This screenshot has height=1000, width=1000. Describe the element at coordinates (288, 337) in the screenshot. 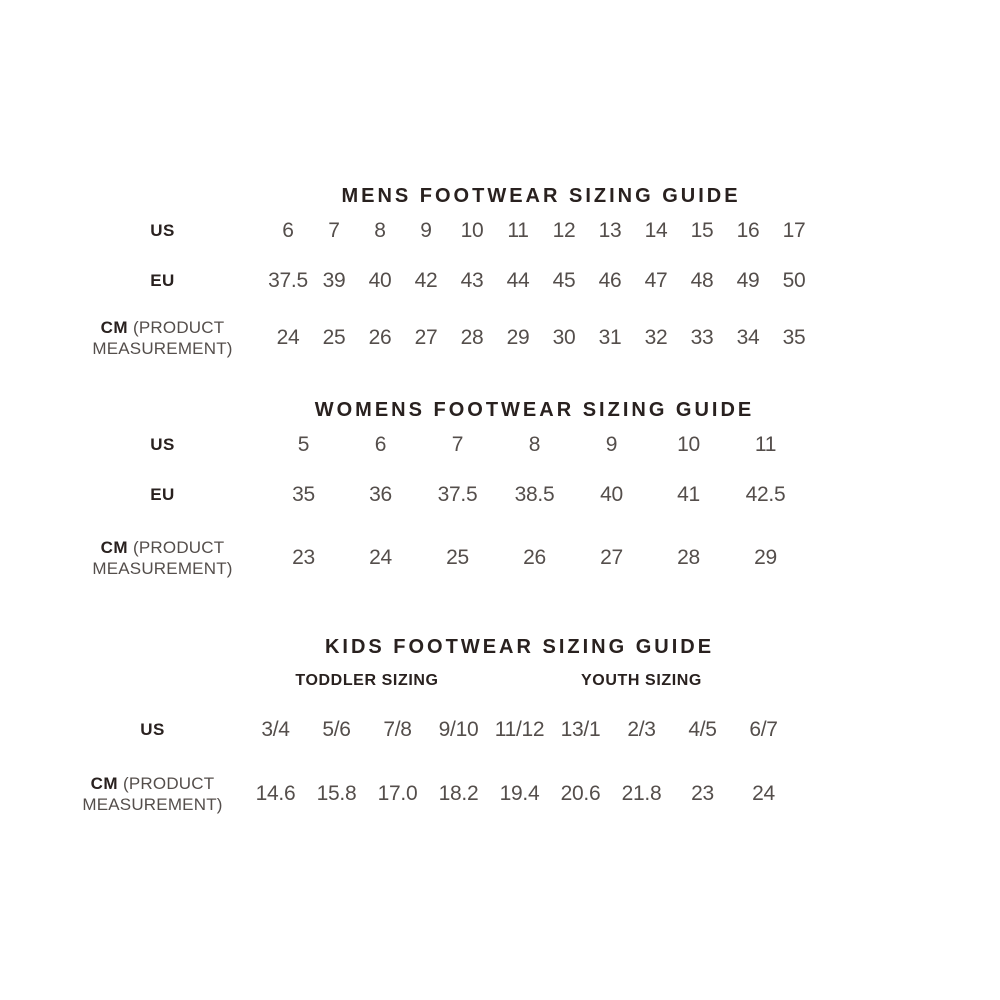

I see `mens-cm-value: 24` at that location.